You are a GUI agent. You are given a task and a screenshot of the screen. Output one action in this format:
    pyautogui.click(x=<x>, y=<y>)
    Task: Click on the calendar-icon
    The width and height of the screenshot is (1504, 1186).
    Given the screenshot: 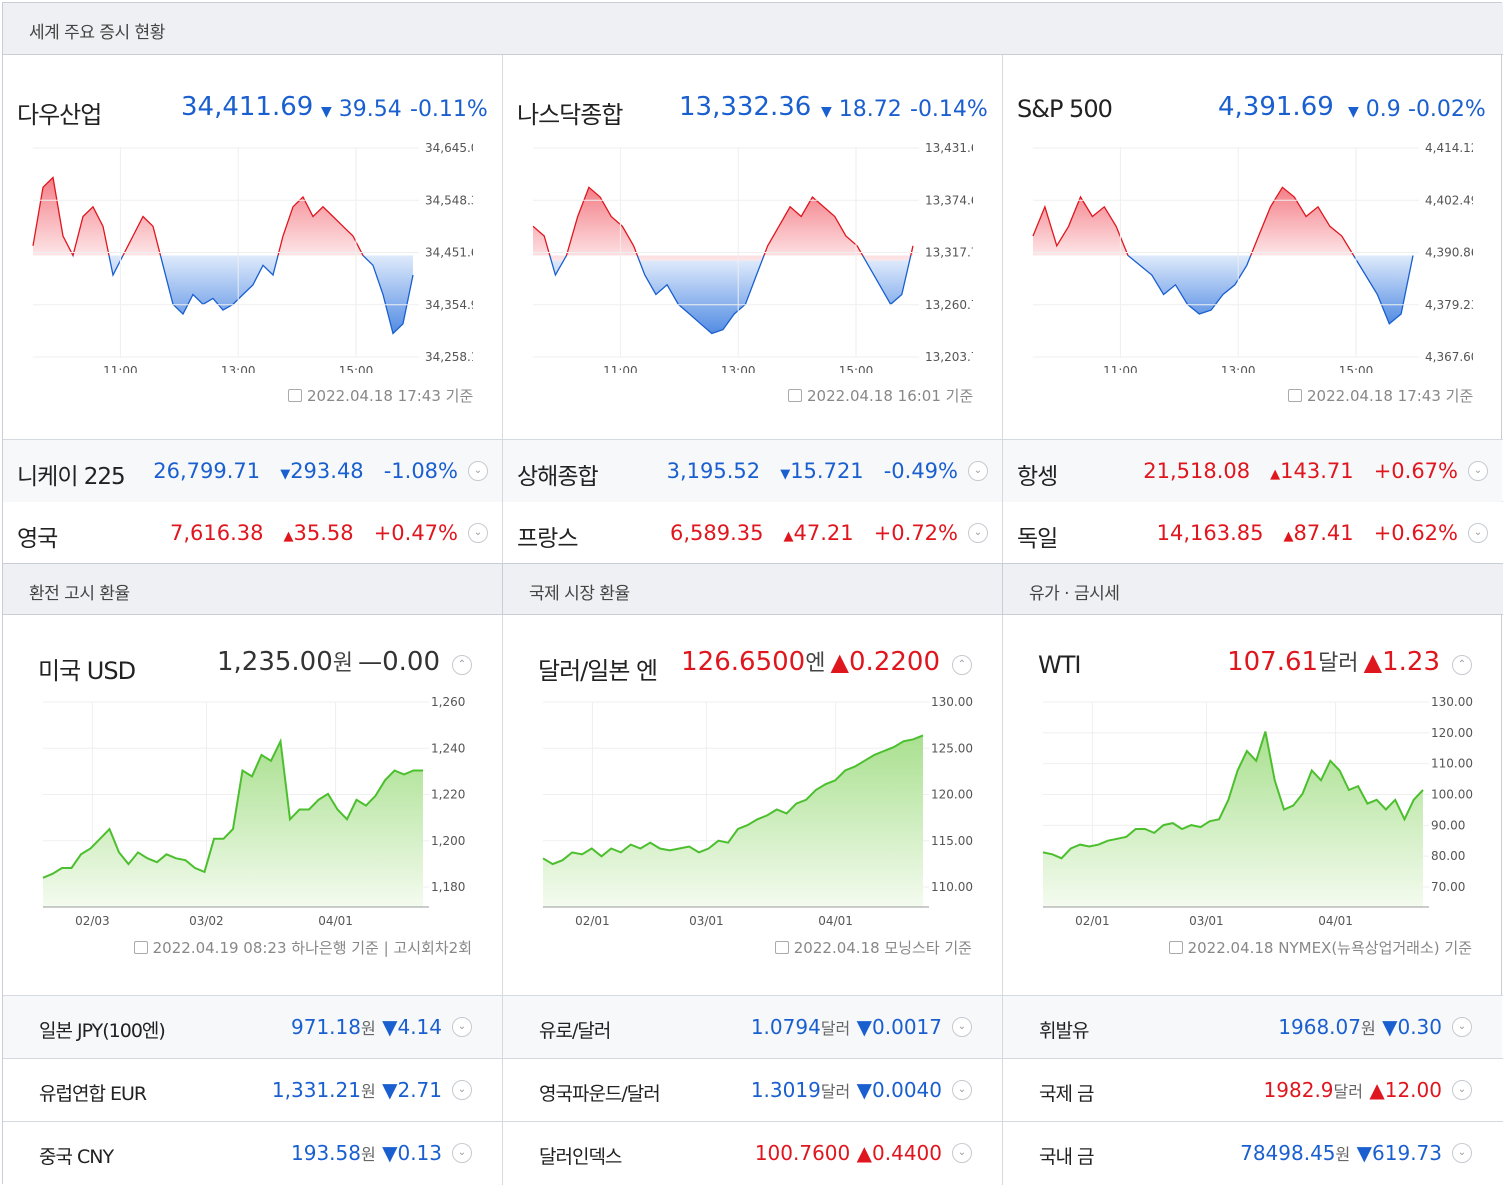 What is the action you would take?
    pyautogui.click(x=1175, y=947)
    